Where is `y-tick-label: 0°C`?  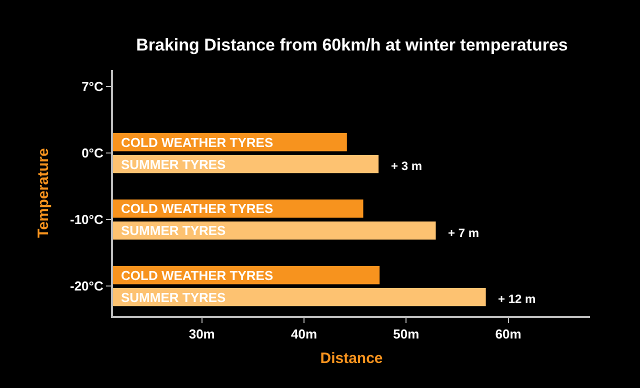
y-tick-label: 0°C is located at coordinates (93, 153).